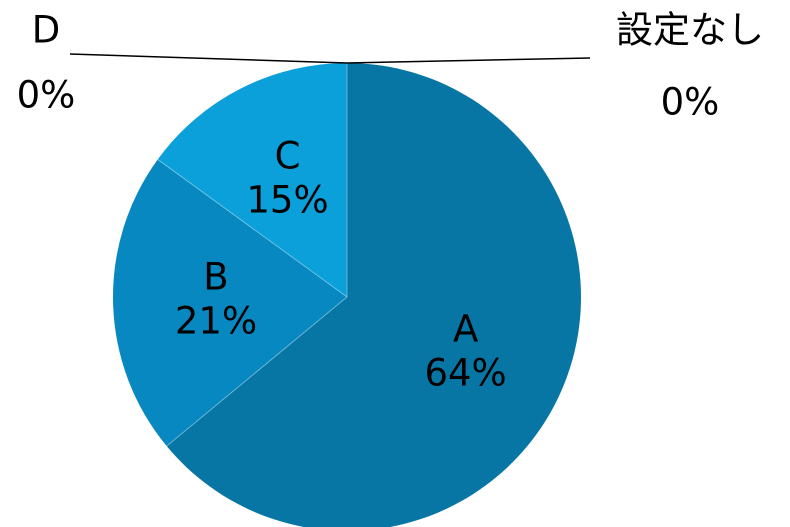 Image resolution: width=790 pixels, height=527 pixels. I want to click on pie-slice-c, so click(252, 180).